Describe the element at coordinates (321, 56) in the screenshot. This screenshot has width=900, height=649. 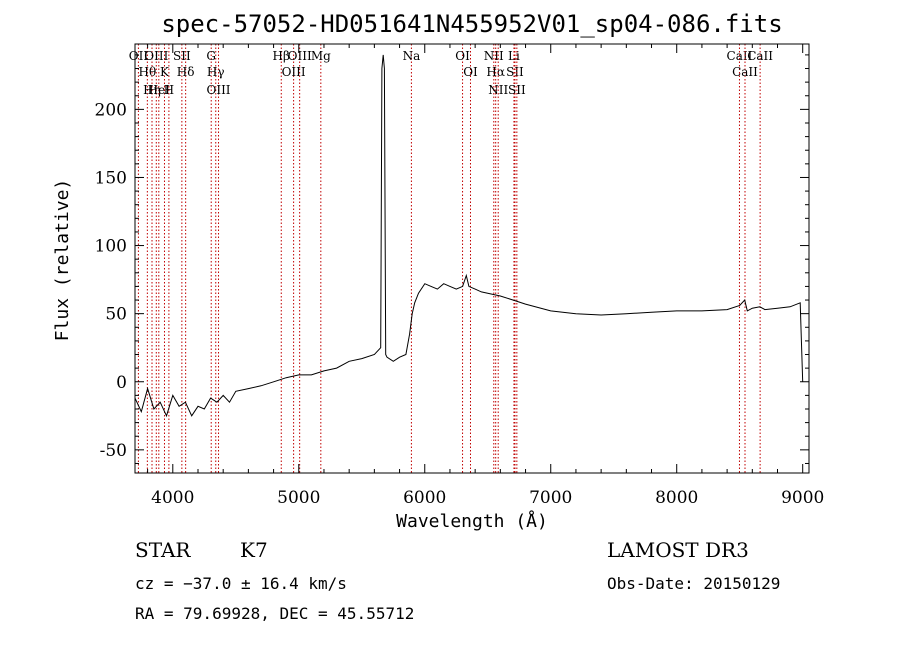
I see `line-label: Mg` at that location.